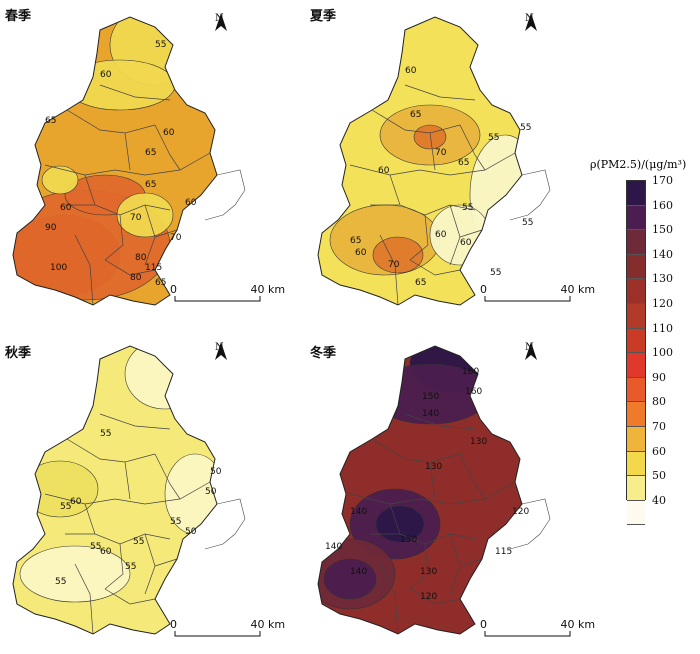 The width and height of the screenshot is (700, 654). I want to click on contour-label: 115, so click(153, 268).